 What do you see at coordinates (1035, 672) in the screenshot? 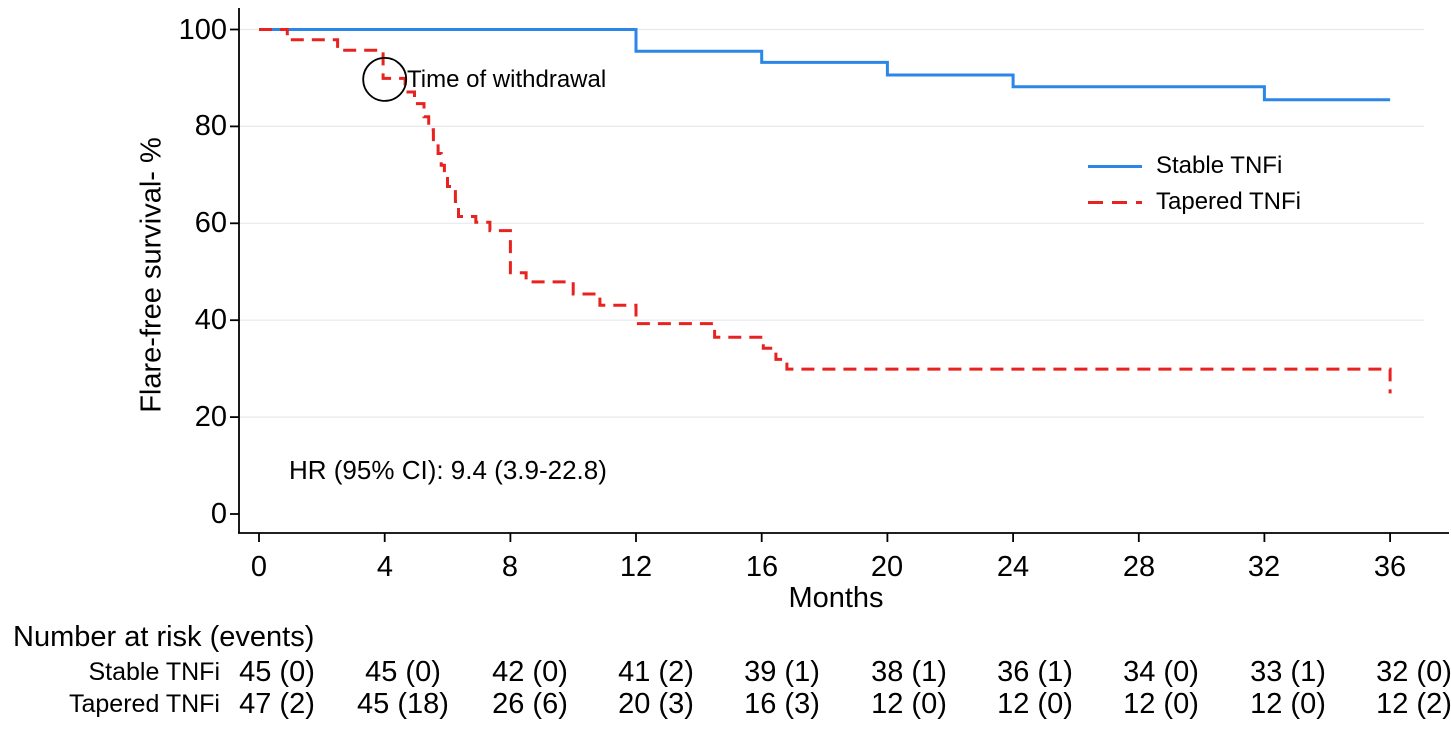
I see `risk-cell: 36 (1)` at bounding box center [1035, 672].